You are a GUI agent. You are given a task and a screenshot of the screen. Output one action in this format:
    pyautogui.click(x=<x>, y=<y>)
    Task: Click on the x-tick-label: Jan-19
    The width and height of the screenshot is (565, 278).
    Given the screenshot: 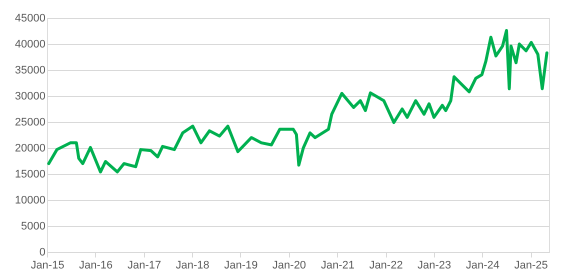 What is the action you would take?
    pyautogui.click(x=241, y=266)
    